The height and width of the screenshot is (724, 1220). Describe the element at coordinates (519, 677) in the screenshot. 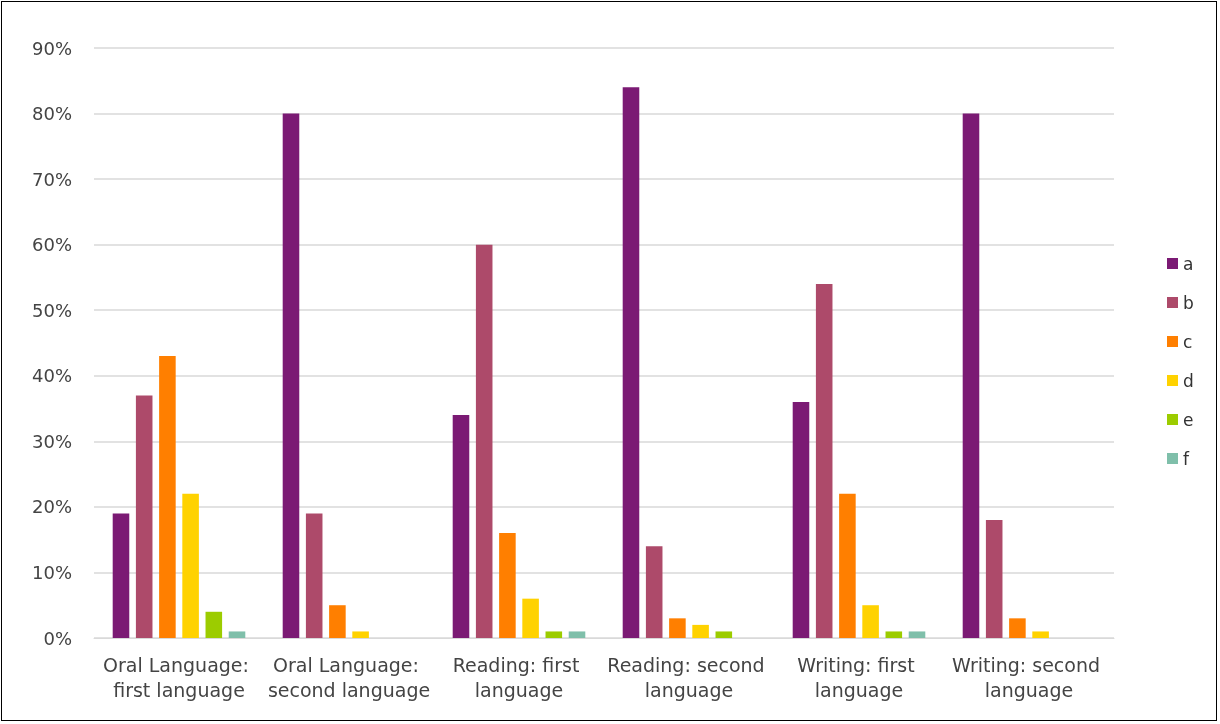

I see `x-tick-label: Reading: first language` at that location.